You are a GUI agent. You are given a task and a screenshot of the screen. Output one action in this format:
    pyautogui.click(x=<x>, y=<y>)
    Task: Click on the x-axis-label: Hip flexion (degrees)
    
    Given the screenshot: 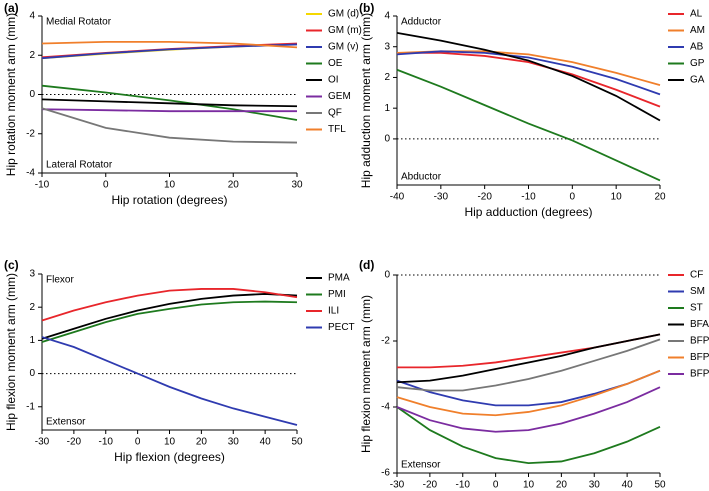 What is the action you would take?
    pyautogui.click(x=169, y=457)
    